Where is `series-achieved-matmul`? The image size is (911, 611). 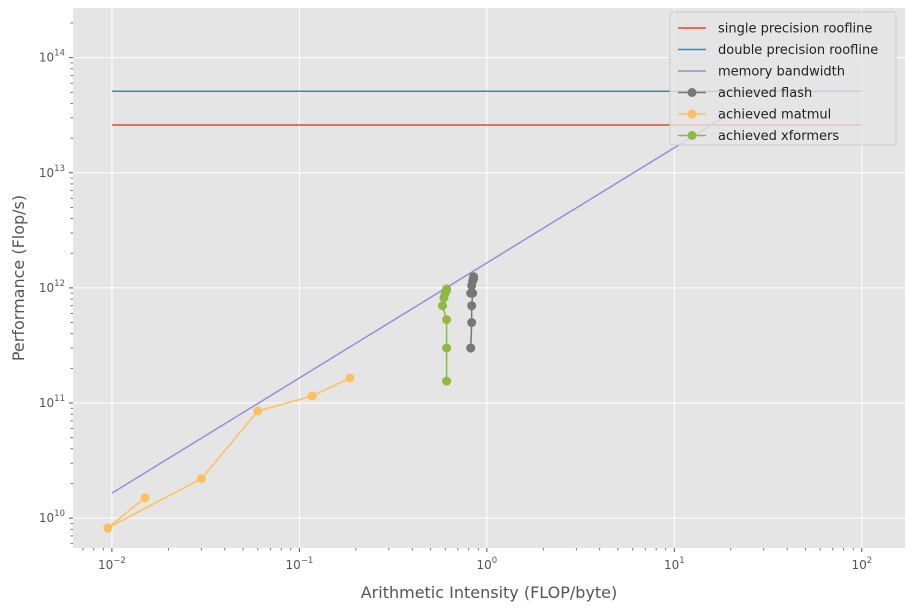
series-achieved-matmul is located at coordinates (229, 453).